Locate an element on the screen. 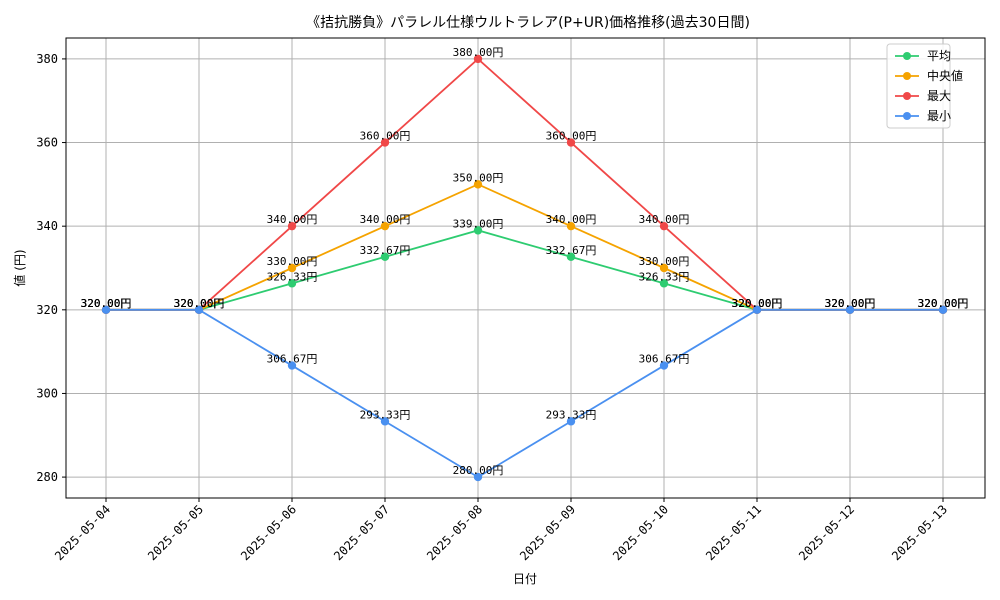  x-tick-label: 2025-05-09 is located at coordinates (547, 532).